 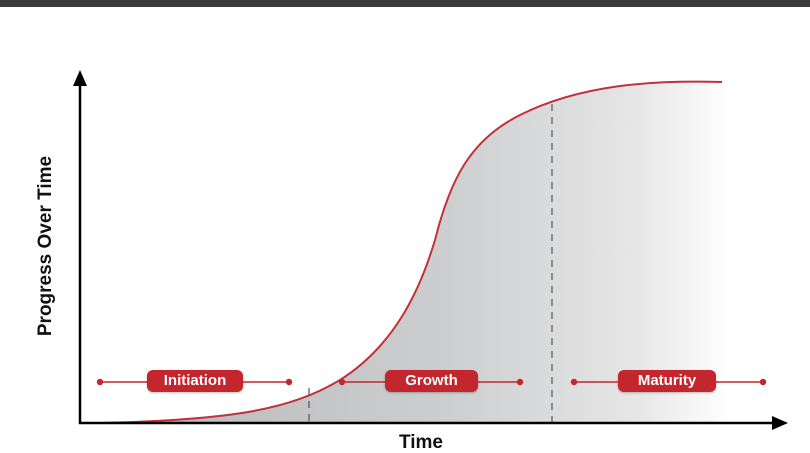 What do you see at coordinates (431, 381) in the screenshot?
I see `phase-growth-label: Growth` at bounding box center [431, 381].